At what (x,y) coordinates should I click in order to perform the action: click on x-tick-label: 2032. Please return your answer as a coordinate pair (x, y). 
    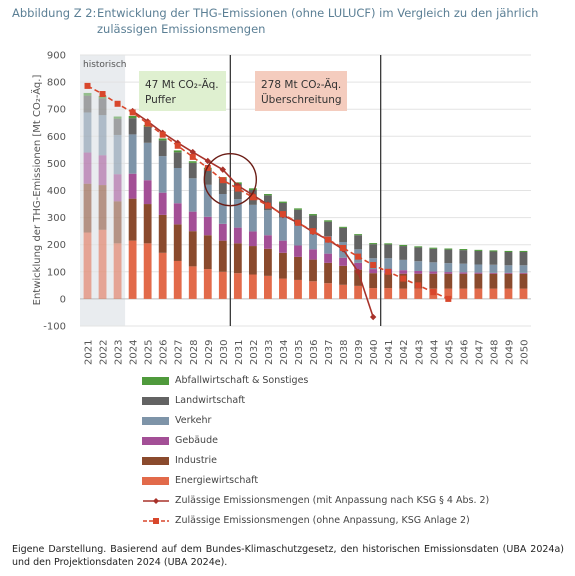
    Looking at the image, I should click on (254, 352).